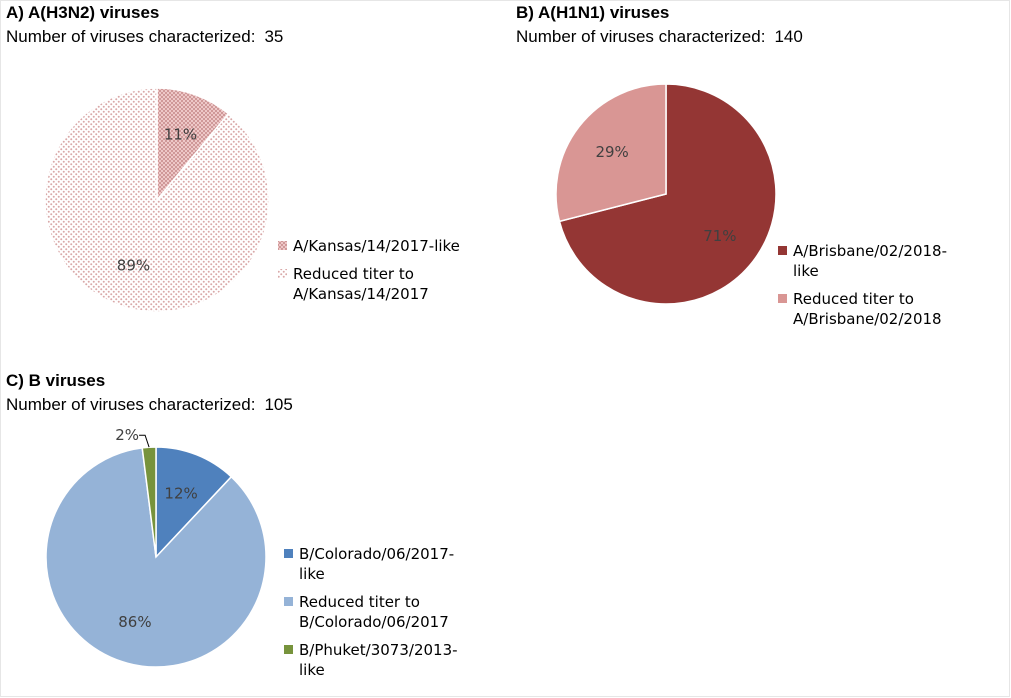 The height and width of the screenshot is (698, 1011). Describe the element at coordinates (193, 145) in the screenshot. I see `pie-slice-a-kansas-14-2017-like` at that location.